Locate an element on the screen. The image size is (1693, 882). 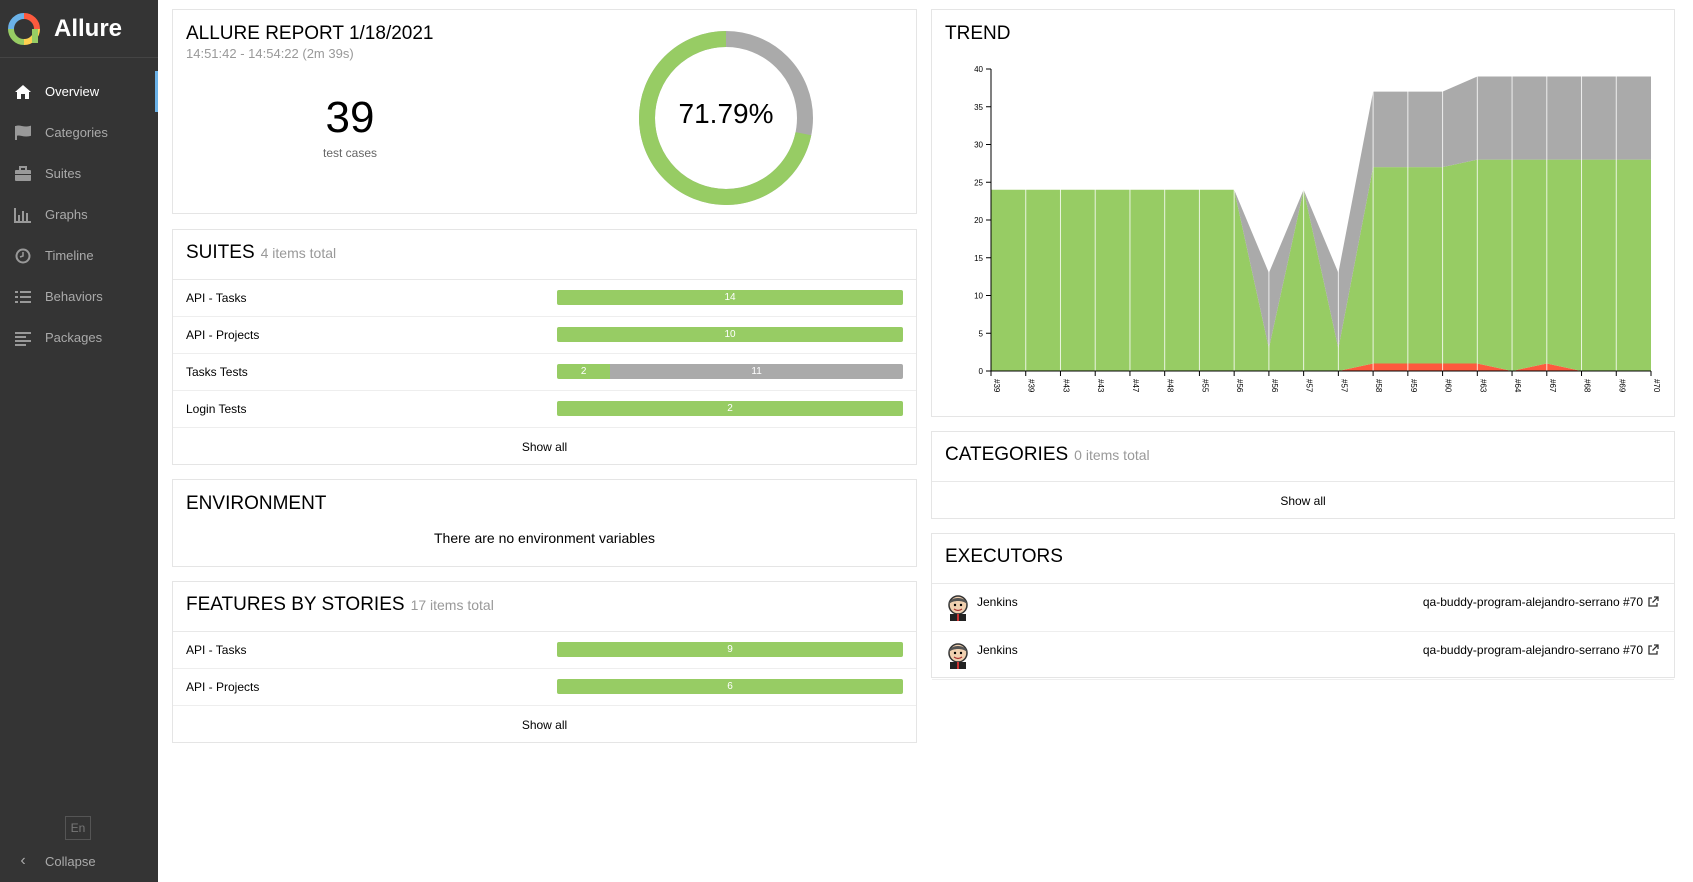
collapse-button: ‹ Collapse is located at coordinates (54, 861).